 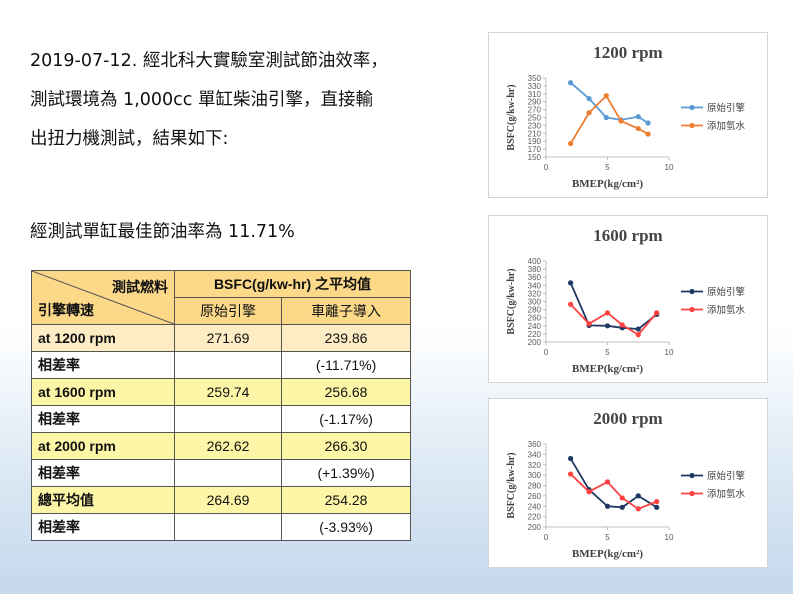 I want to click on row-label: at 1600 rpm, so click(x=103, y=392).